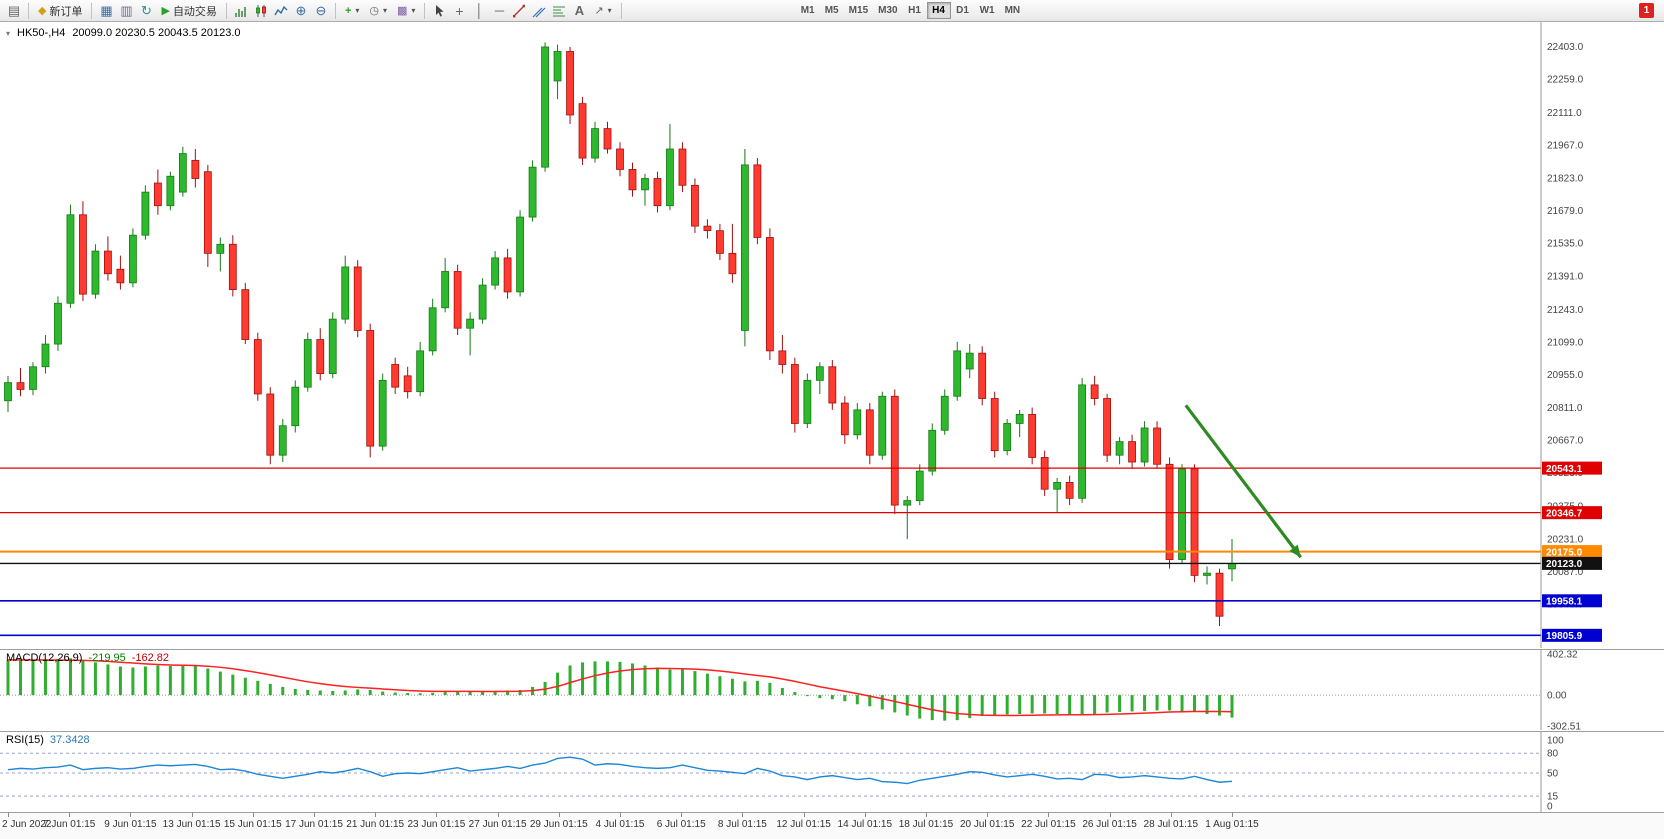  I want to click on candlestick-icon, so click(261, 10).